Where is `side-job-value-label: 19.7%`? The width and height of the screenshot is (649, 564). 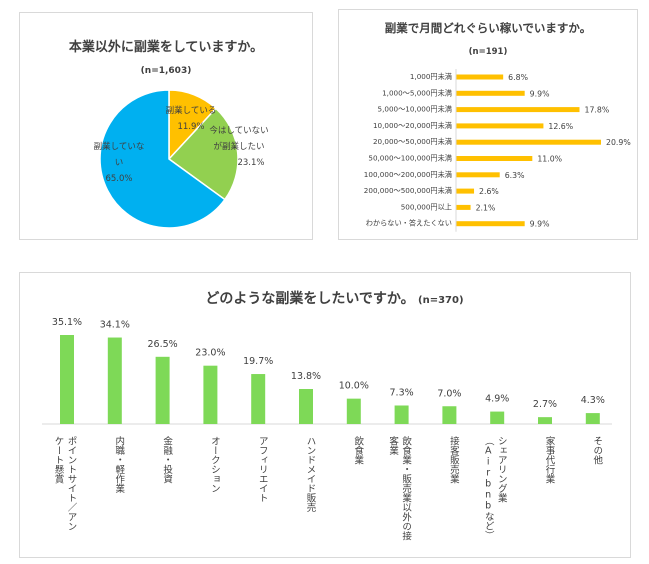
side-job-value-label: 19.7% is located at coordinates (258, 361).